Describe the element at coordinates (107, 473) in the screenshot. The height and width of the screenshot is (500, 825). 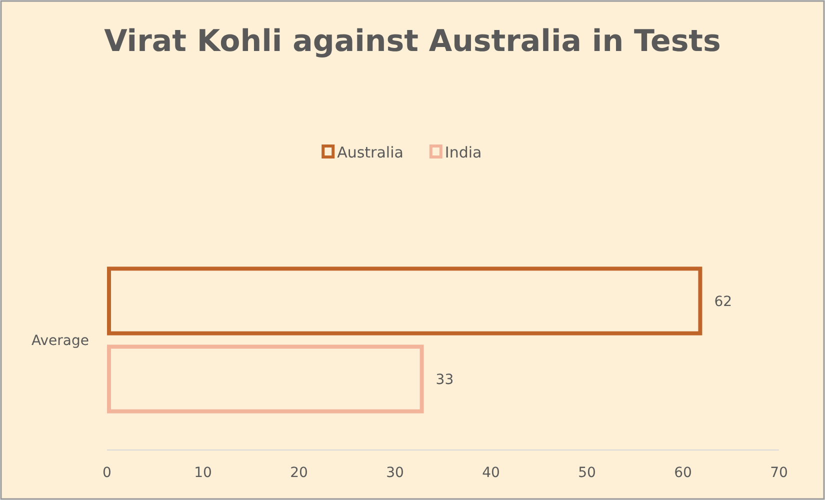
I see `x-tick-label: 0` at that location.